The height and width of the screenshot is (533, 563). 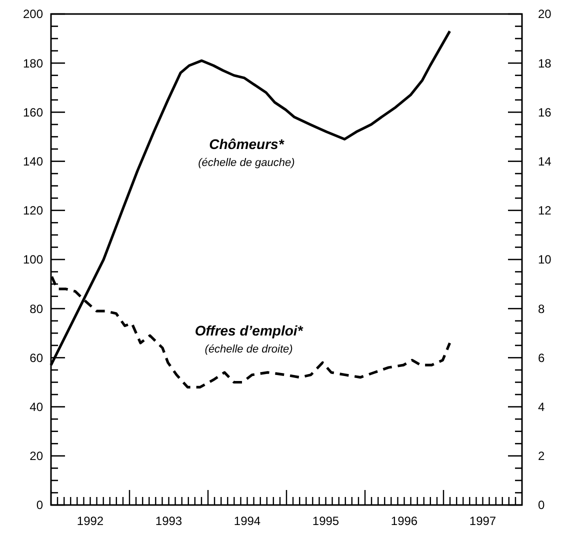 I want to click on text: Offres d’emploi*, so click(x=249, y=330).